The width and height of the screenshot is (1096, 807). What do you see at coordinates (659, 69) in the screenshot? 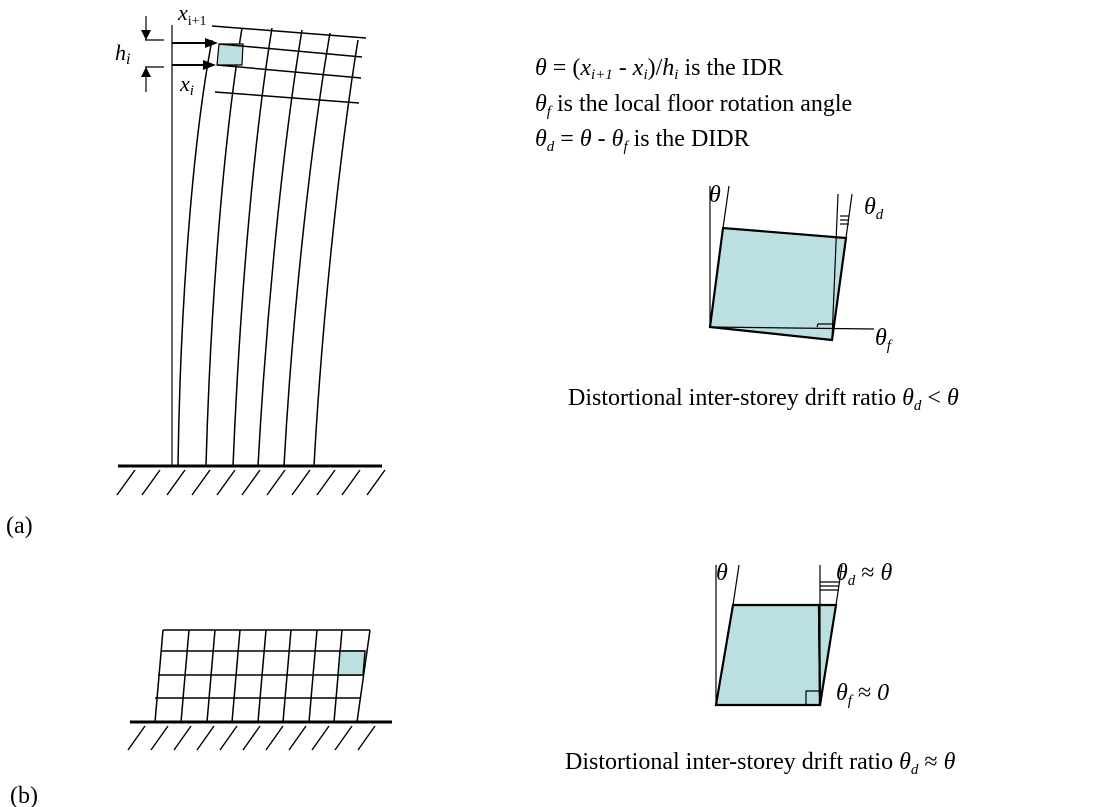
I see `definition-idr: θ = (xi+1 - xi)/hi is the IDR` at bounding box center [659, 69].